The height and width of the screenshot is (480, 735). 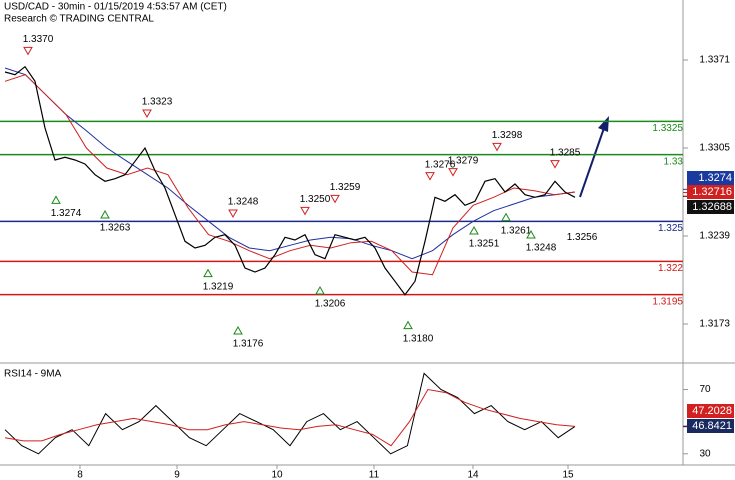 What do you see at coordinates (80, 475) in the screenshot?
I see `x-tick-label: 8` at bounding box center [80, 475].